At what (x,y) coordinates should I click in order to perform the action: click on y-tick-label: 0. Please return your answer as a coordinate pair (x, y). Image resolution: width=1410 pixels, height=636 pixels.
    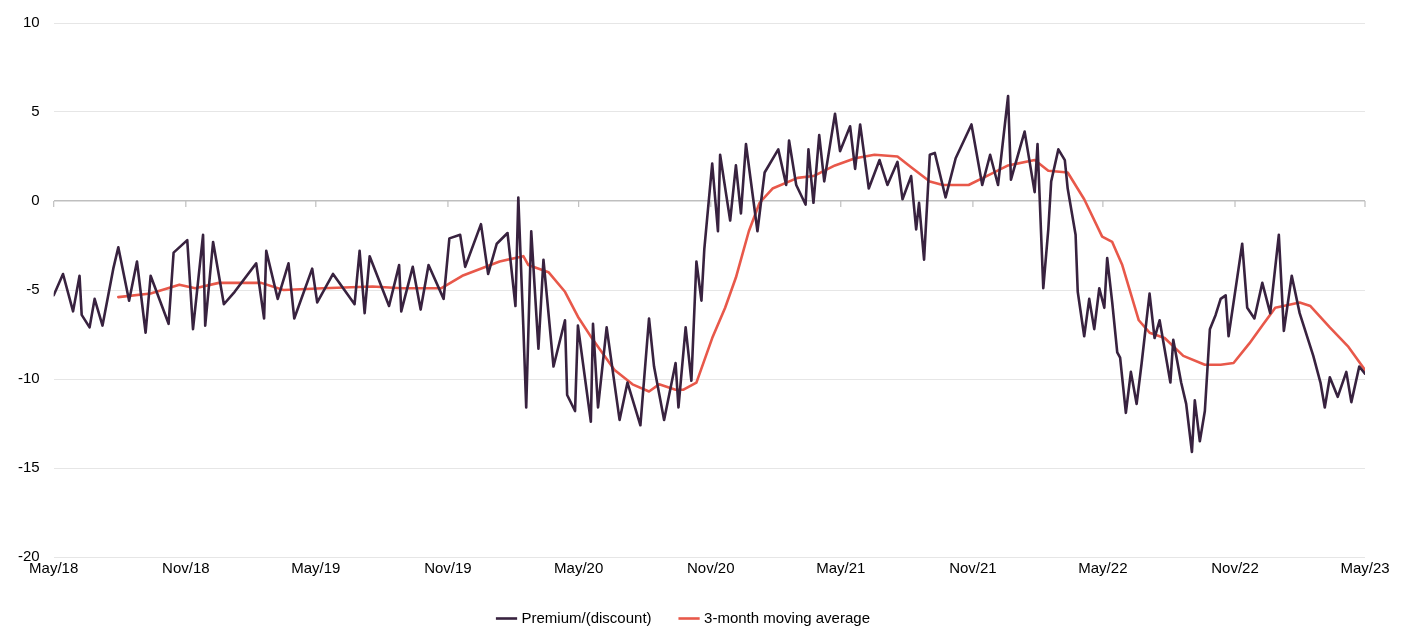
    Looking at the image, I should click on (35, 200).